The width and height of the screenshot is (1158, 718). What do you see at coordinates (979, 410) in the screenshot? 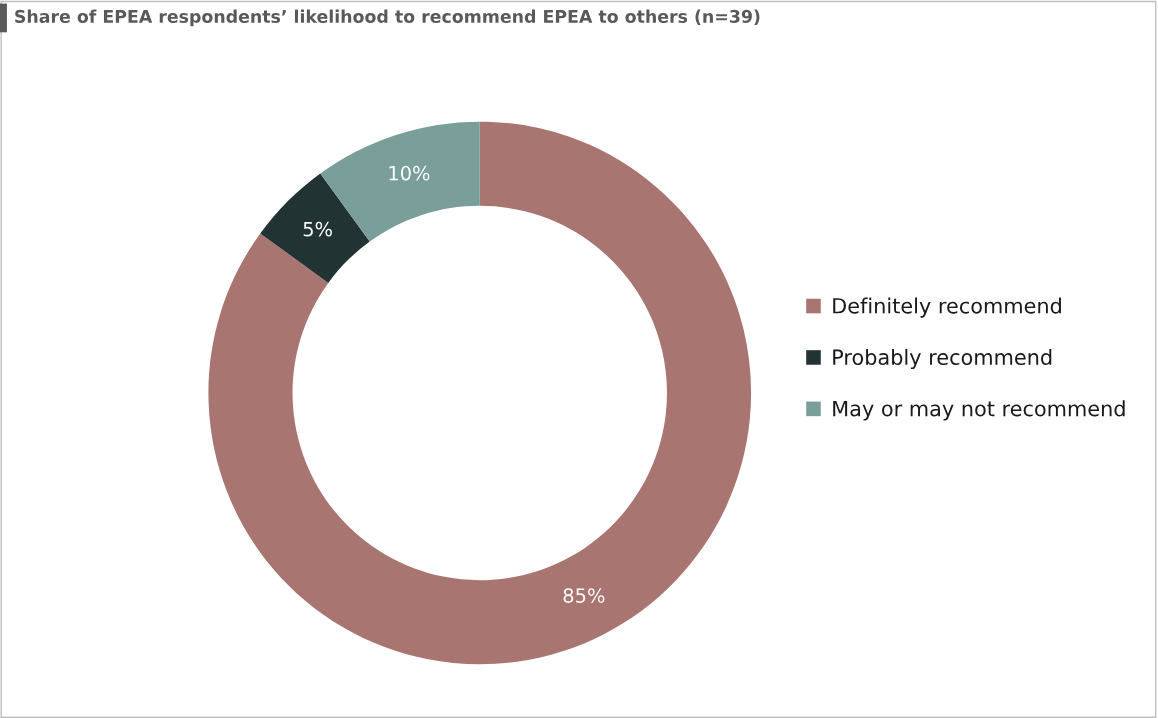
I see `legend-label: May or may not recommend` at bounding box center [979, 410].